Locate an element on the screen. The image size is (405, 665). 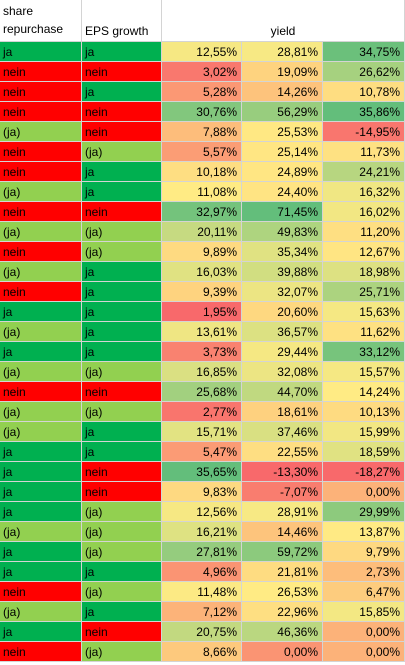
yield-cell-2: 39,88% is located at coordinates (282, 272).